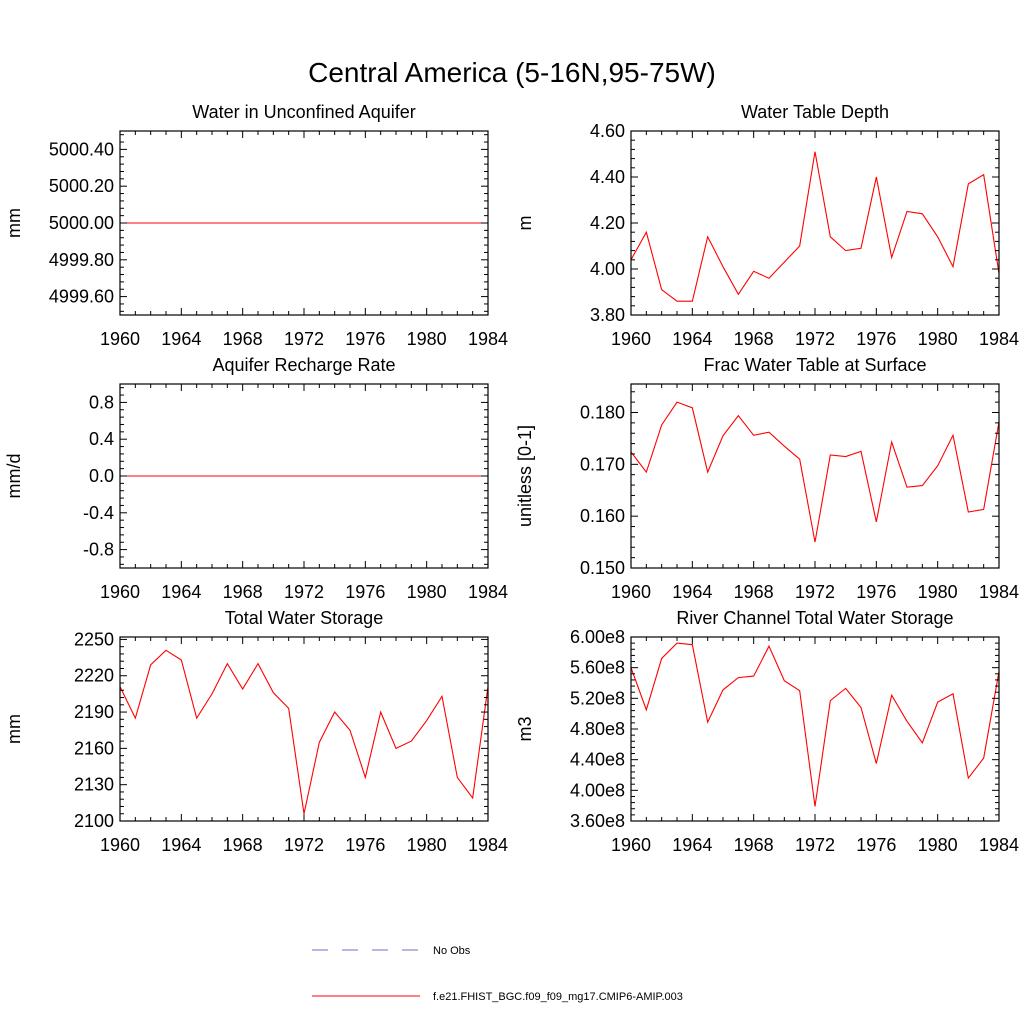  I want to click on y-tick-label: 5000.40, so click(81, 149).